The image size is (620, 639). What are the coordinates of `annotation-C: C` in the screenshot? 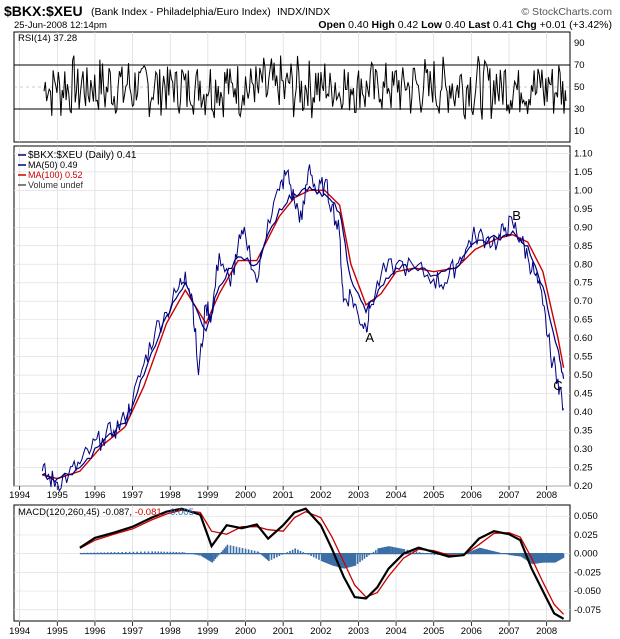 It's located at (557, 385).